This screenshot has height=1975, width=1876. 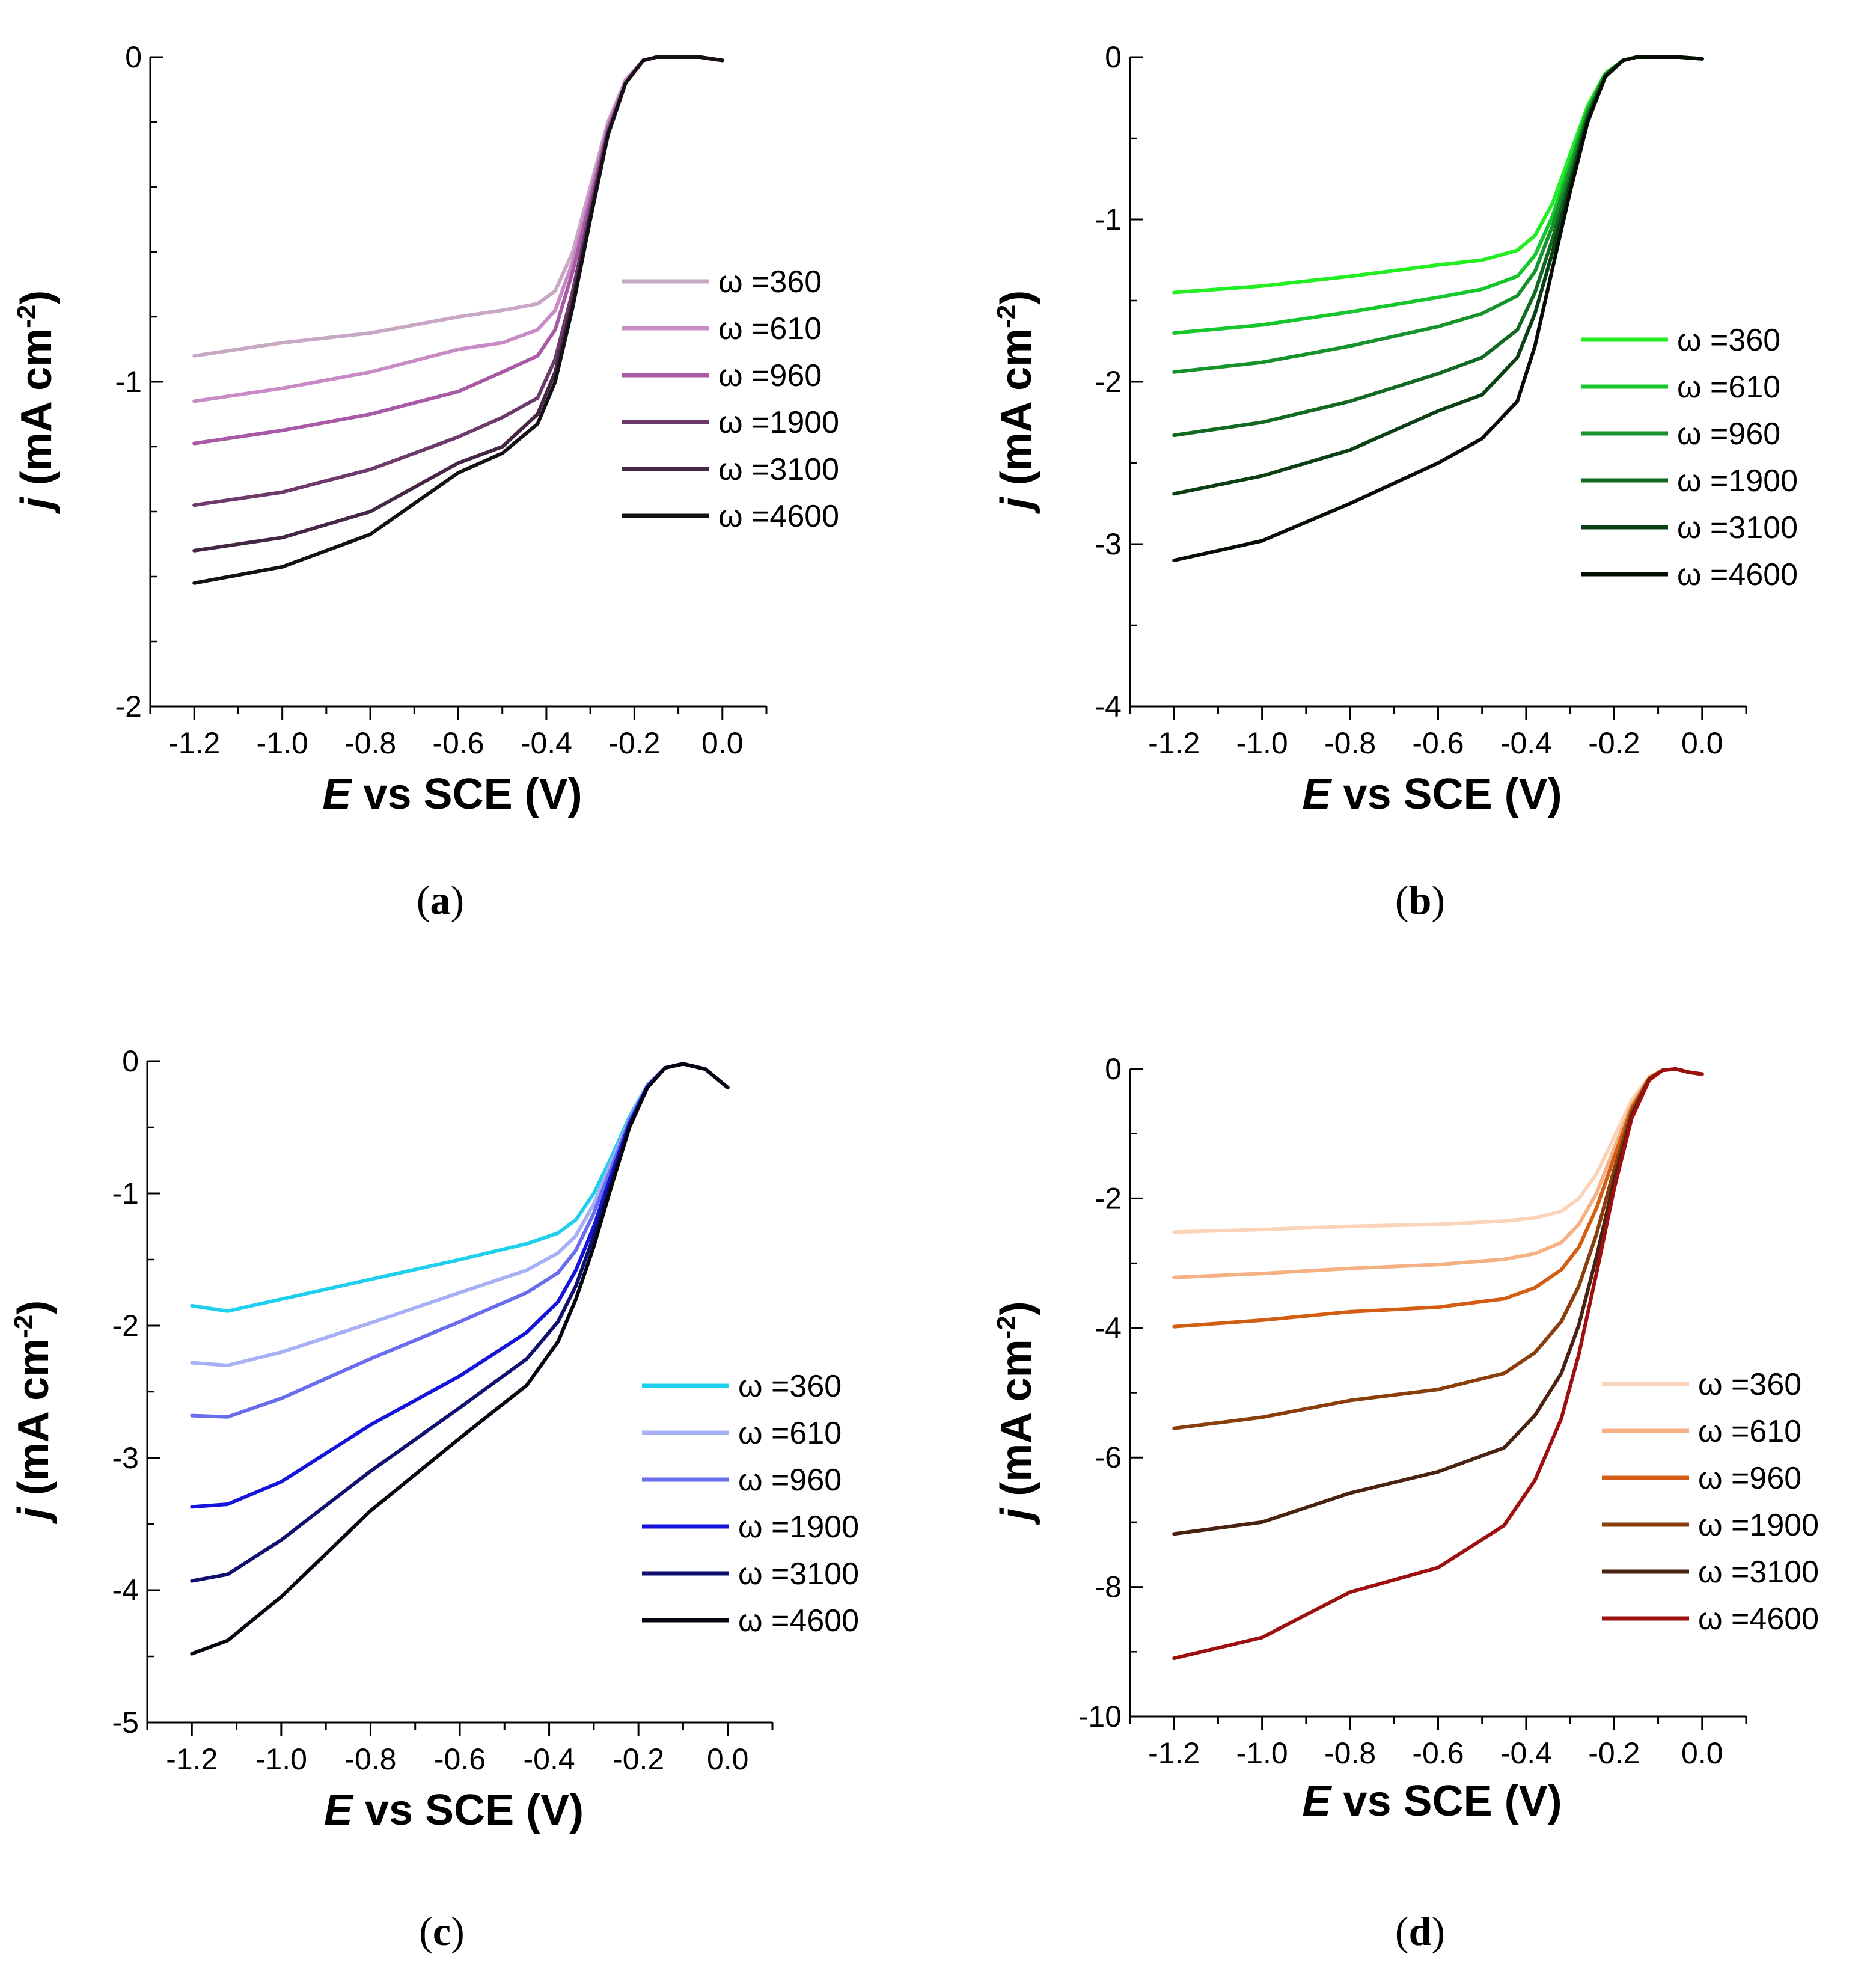 I want to click on panel-caption-letter: a, so click(x=441, y=900).